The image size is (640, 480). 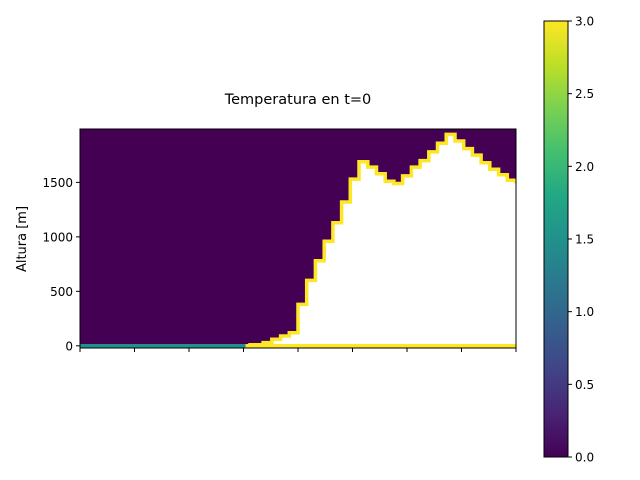 I want to click on y-tick-label-3: 1500, so click(x=57, y=183).